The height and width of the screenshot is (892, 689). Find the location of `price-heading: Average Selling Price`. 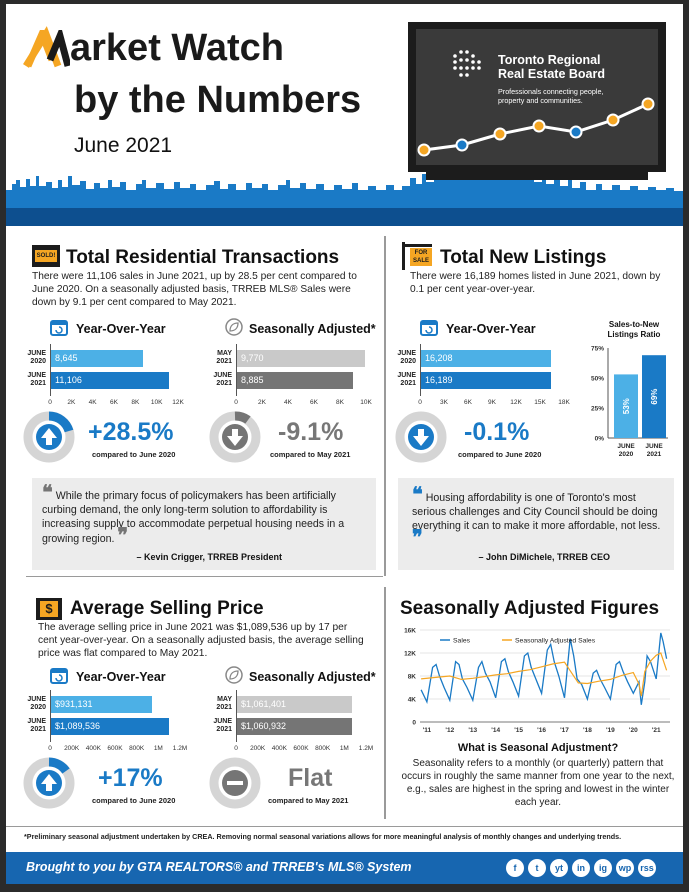

price-heading: Average Selling Price is located at coordinates (167, 608).